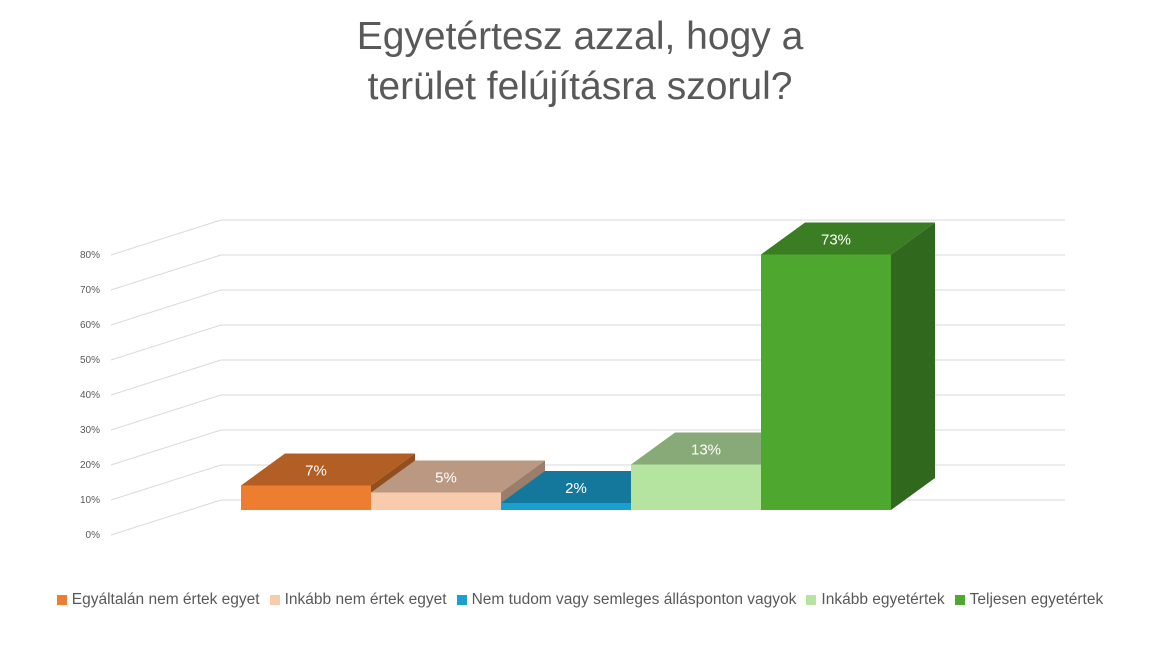  Describe the element at coordinates (1036, 599) in the screenshot. I see `legend-label: Teljesen egyetértek` at that location.